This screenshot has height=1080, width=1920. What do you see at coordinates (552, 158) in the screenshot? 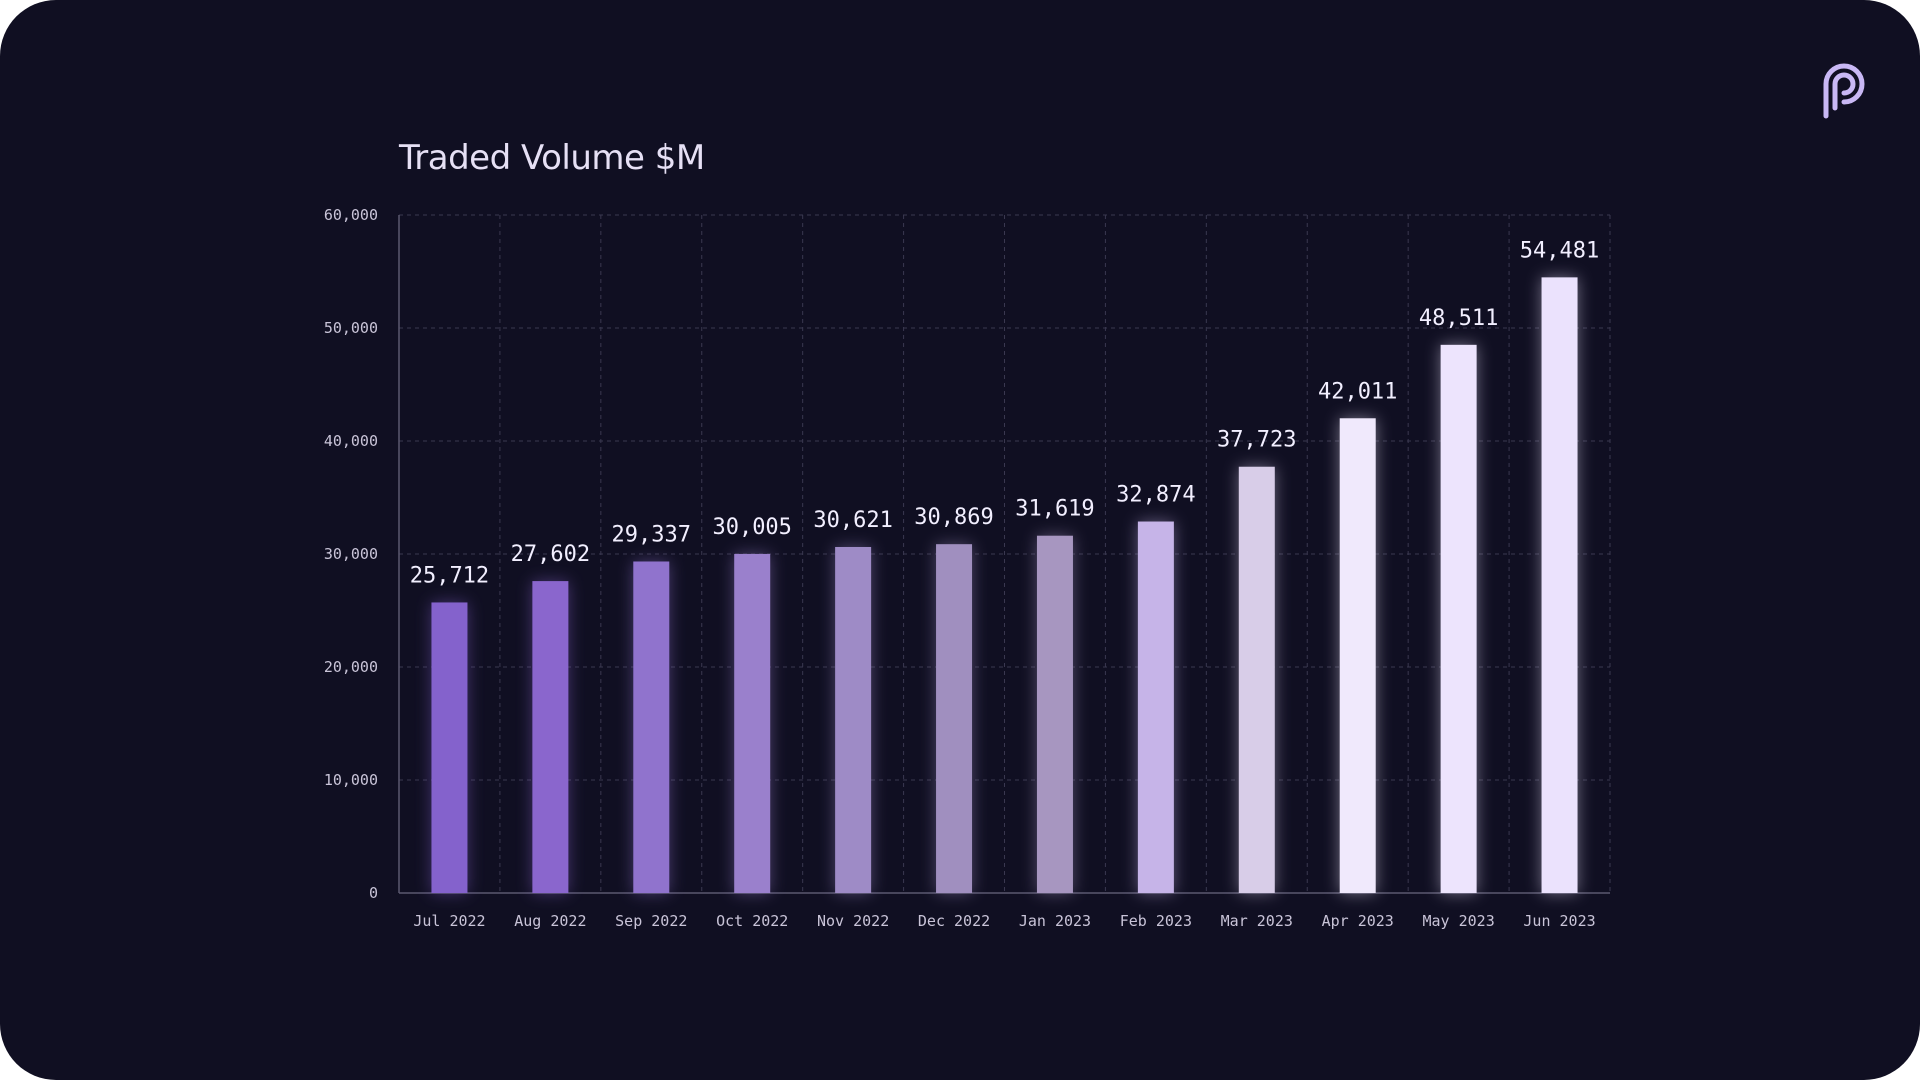
I see `chart-title: Traded Volume $M` at bounding box center [552, 158].